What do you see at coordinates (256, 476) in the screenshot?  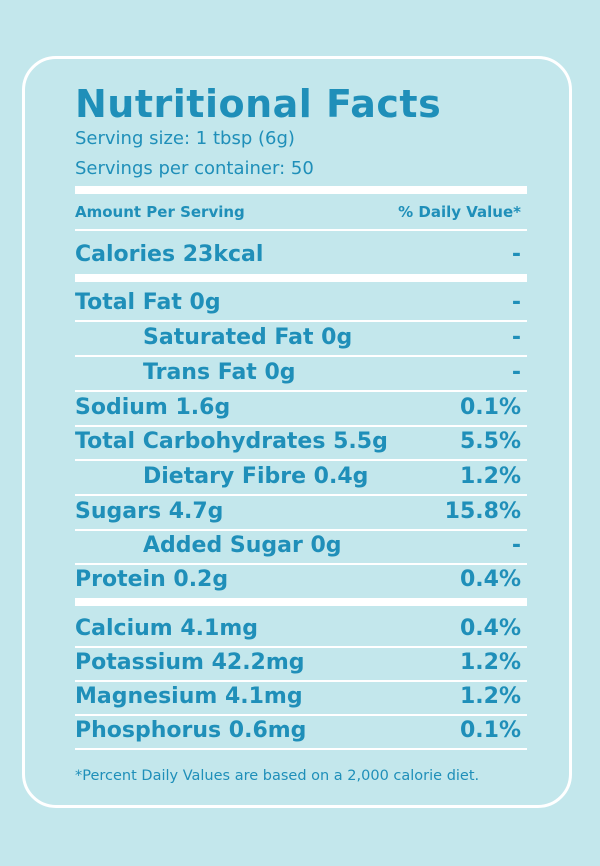 I see `nutrient-label: Dietary Fibre 0.4g` at bounding box center [256, 476].